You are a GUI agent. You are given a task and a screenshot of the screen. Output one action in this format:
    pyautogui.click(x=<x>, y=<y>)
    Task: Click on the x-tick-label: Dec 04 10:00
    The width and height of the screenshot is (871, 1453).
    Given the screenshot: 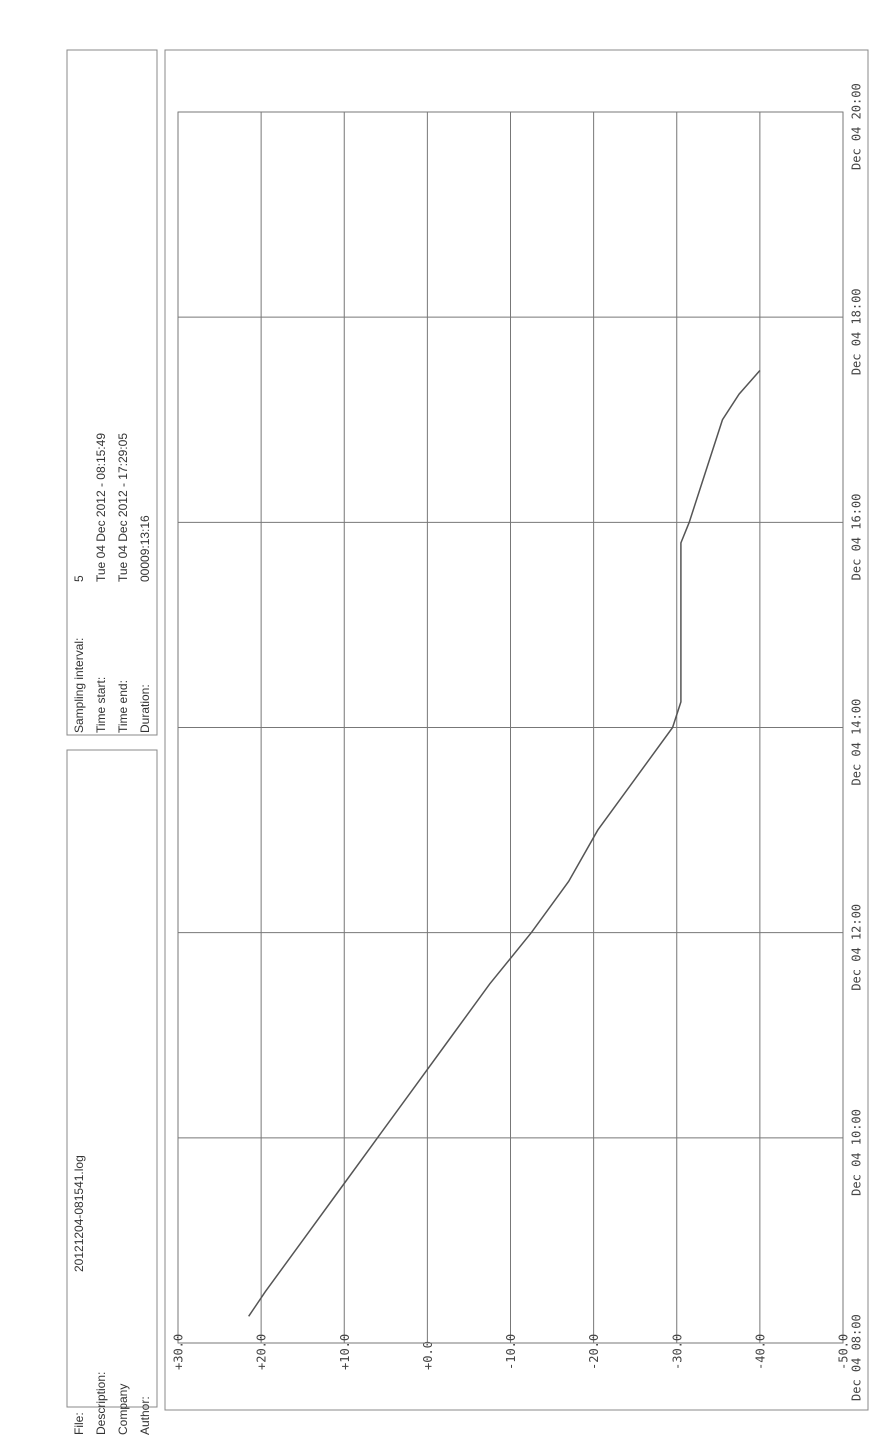 What is the action you would take?
    pyautogui.click(x=857, y=1152)
    